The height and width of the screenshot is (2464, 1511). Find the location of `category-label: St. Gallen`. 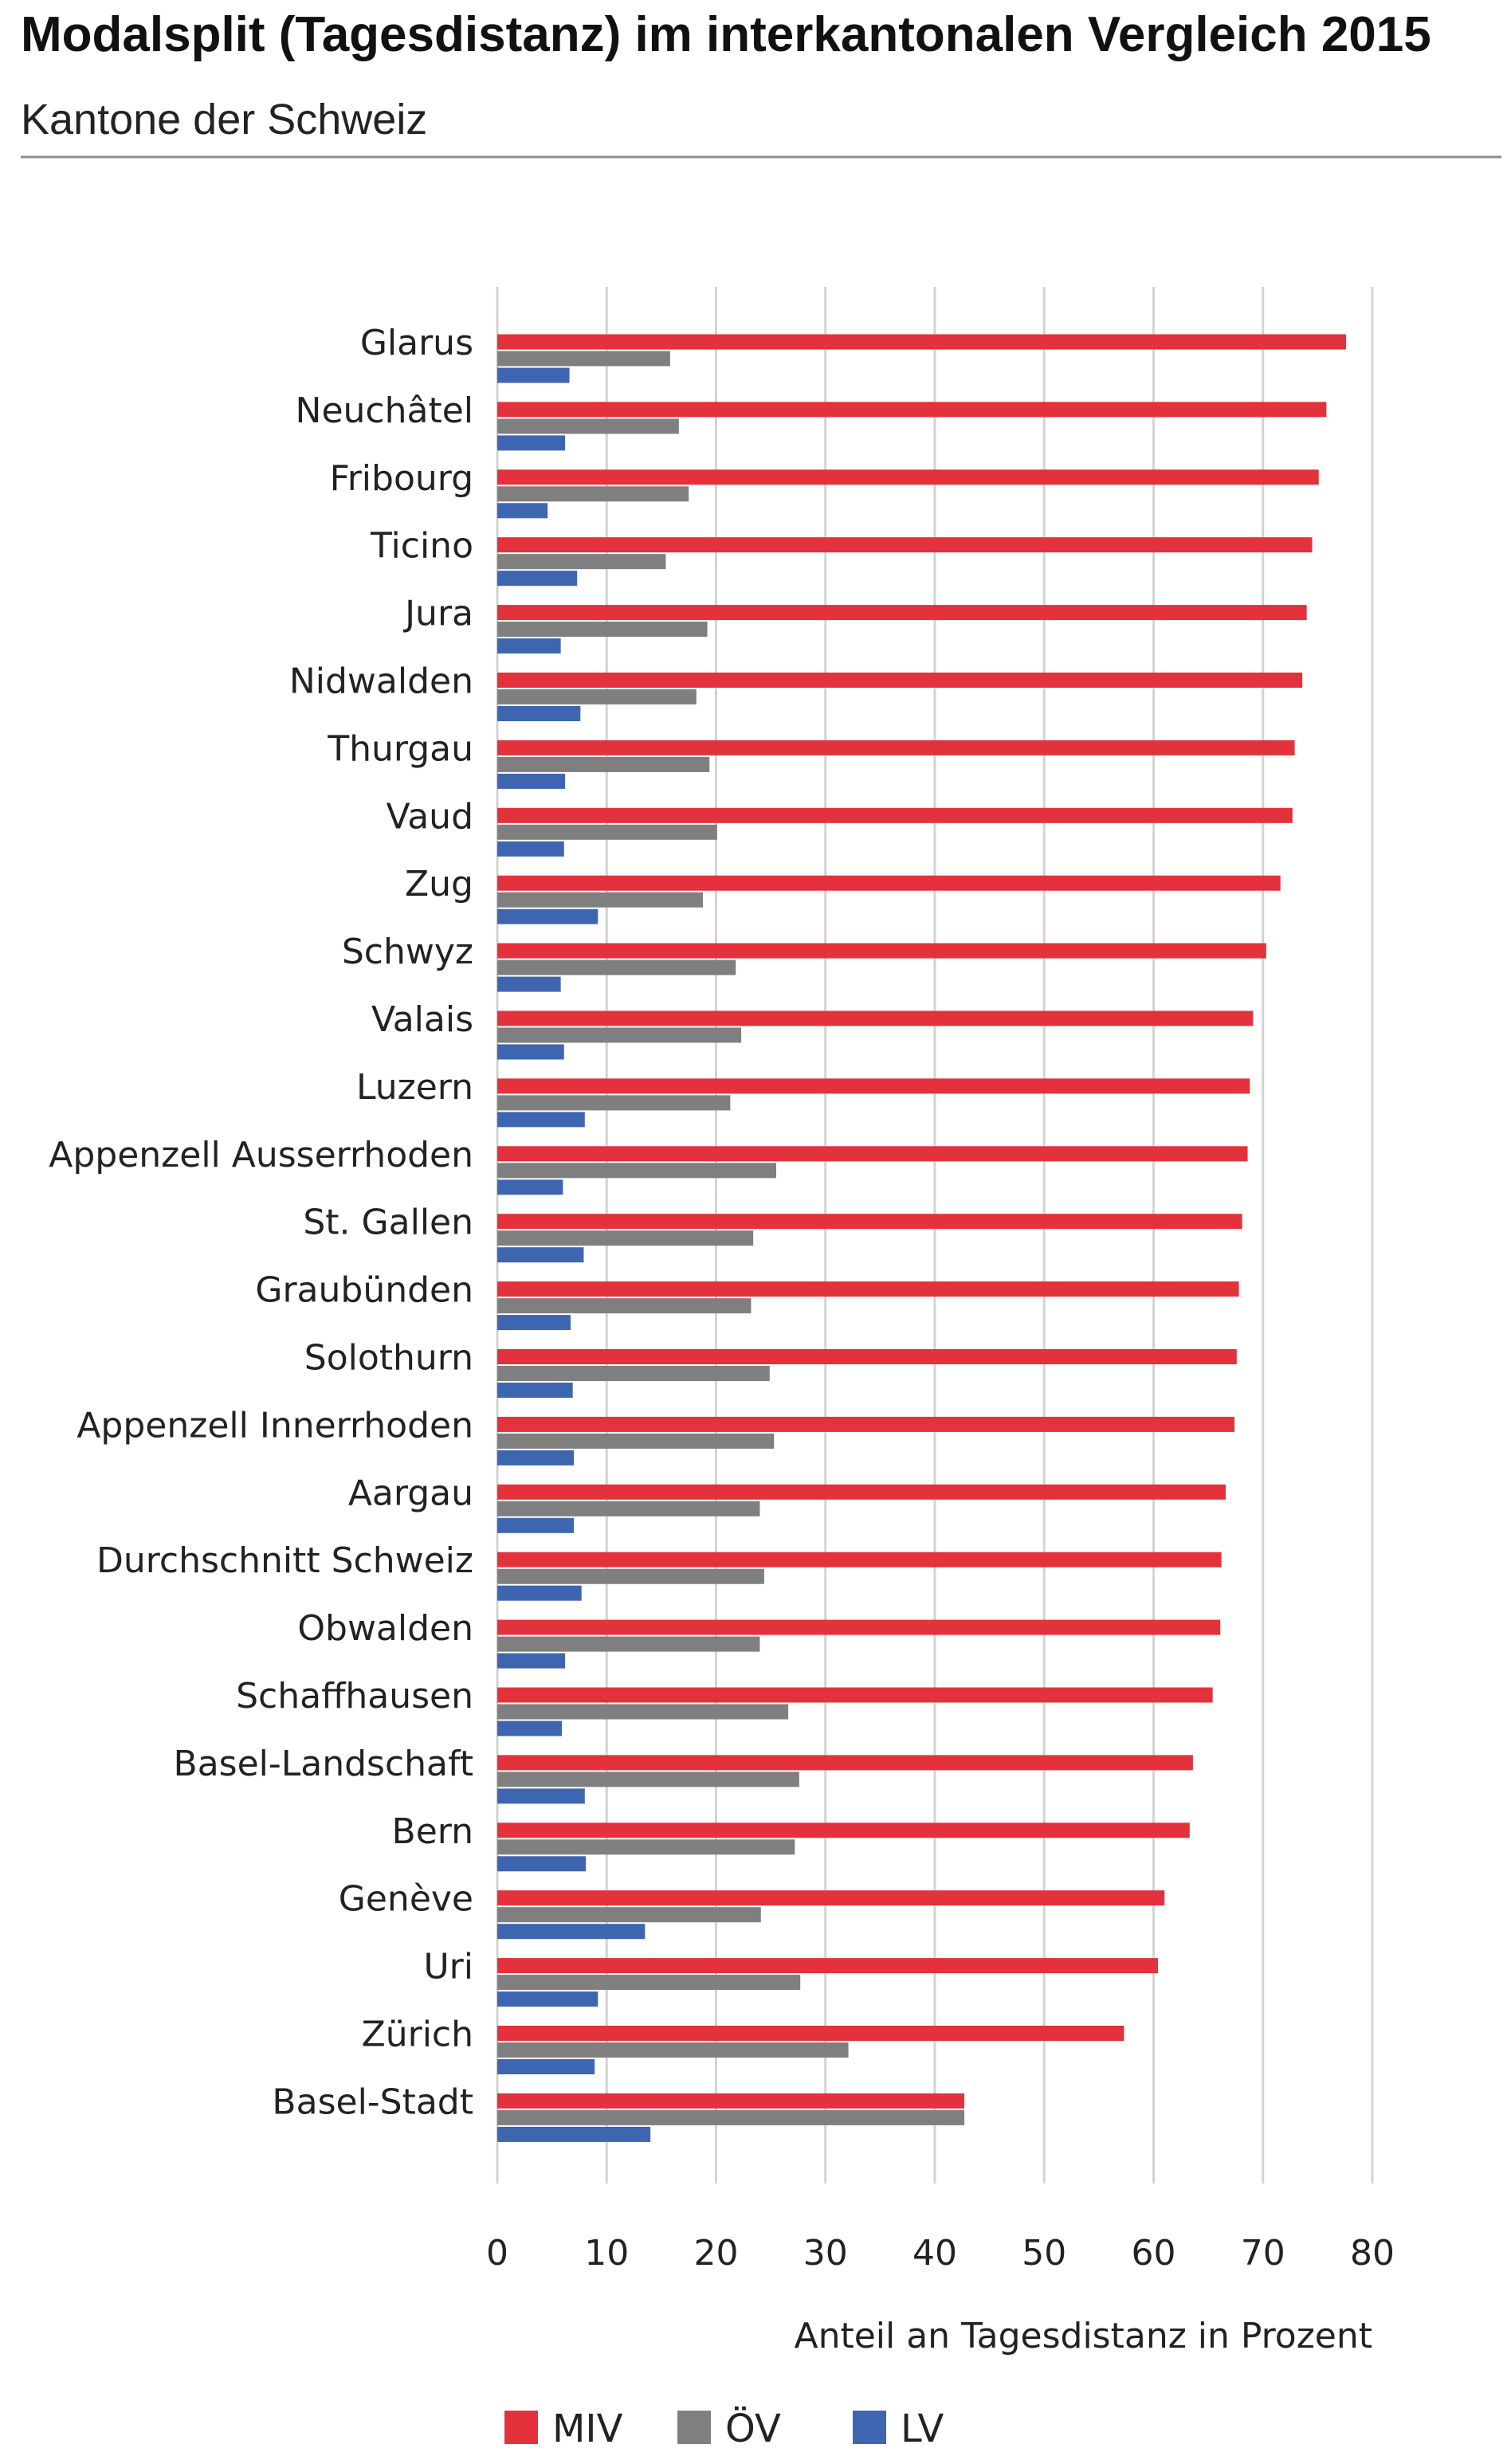

category-label: St. Gallen is located at coordinates (388, 1223).